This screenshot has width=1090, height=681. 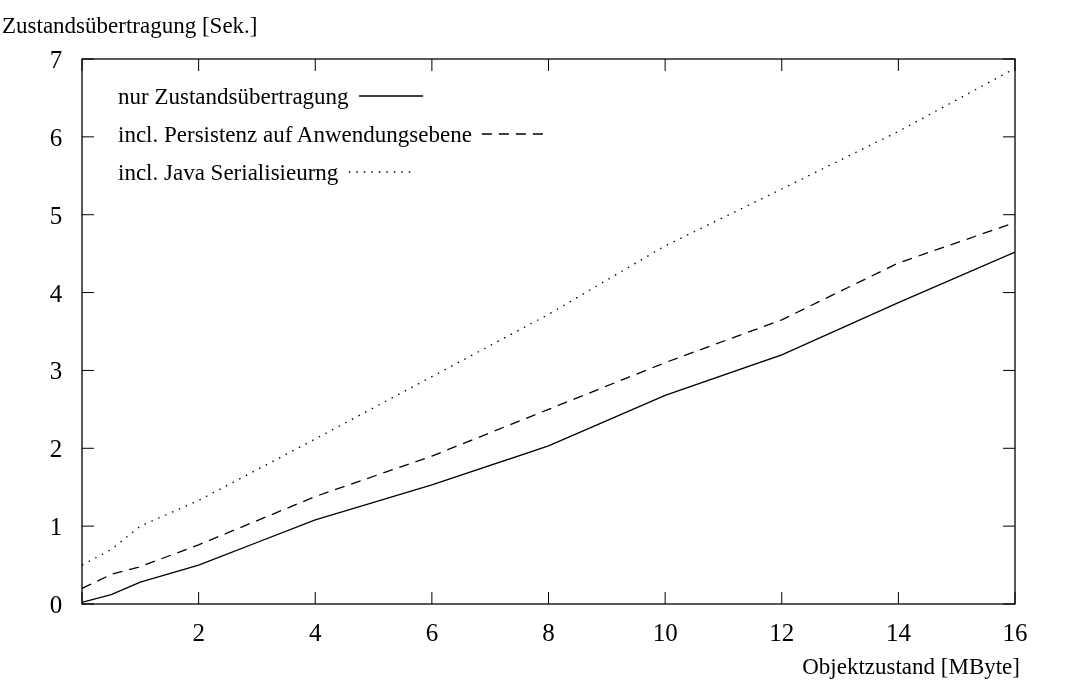 I want to click on x-tick-label: 6, so click(x=432, y=632).